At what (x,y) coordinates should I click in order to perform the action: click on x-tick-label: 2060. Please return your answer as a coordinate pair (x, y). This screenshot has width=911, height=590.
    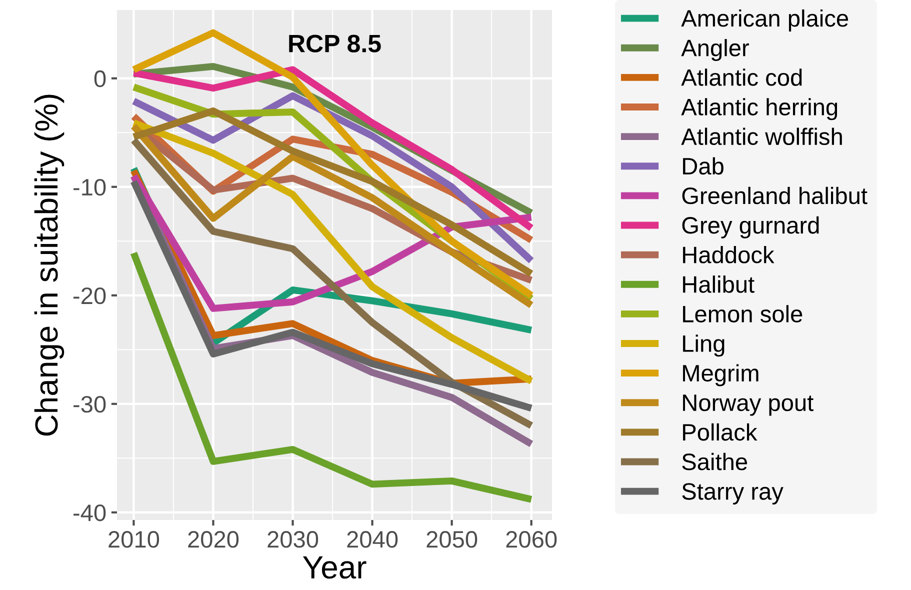
    Looking at the image, I should click on (531, 539).